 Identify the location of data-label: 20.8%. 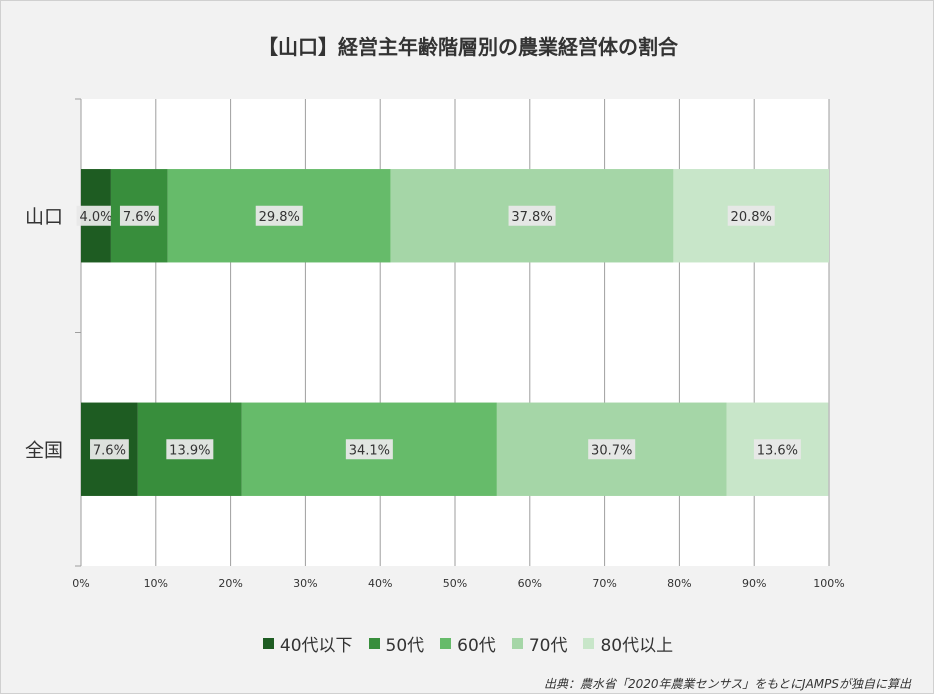
(751, 217).